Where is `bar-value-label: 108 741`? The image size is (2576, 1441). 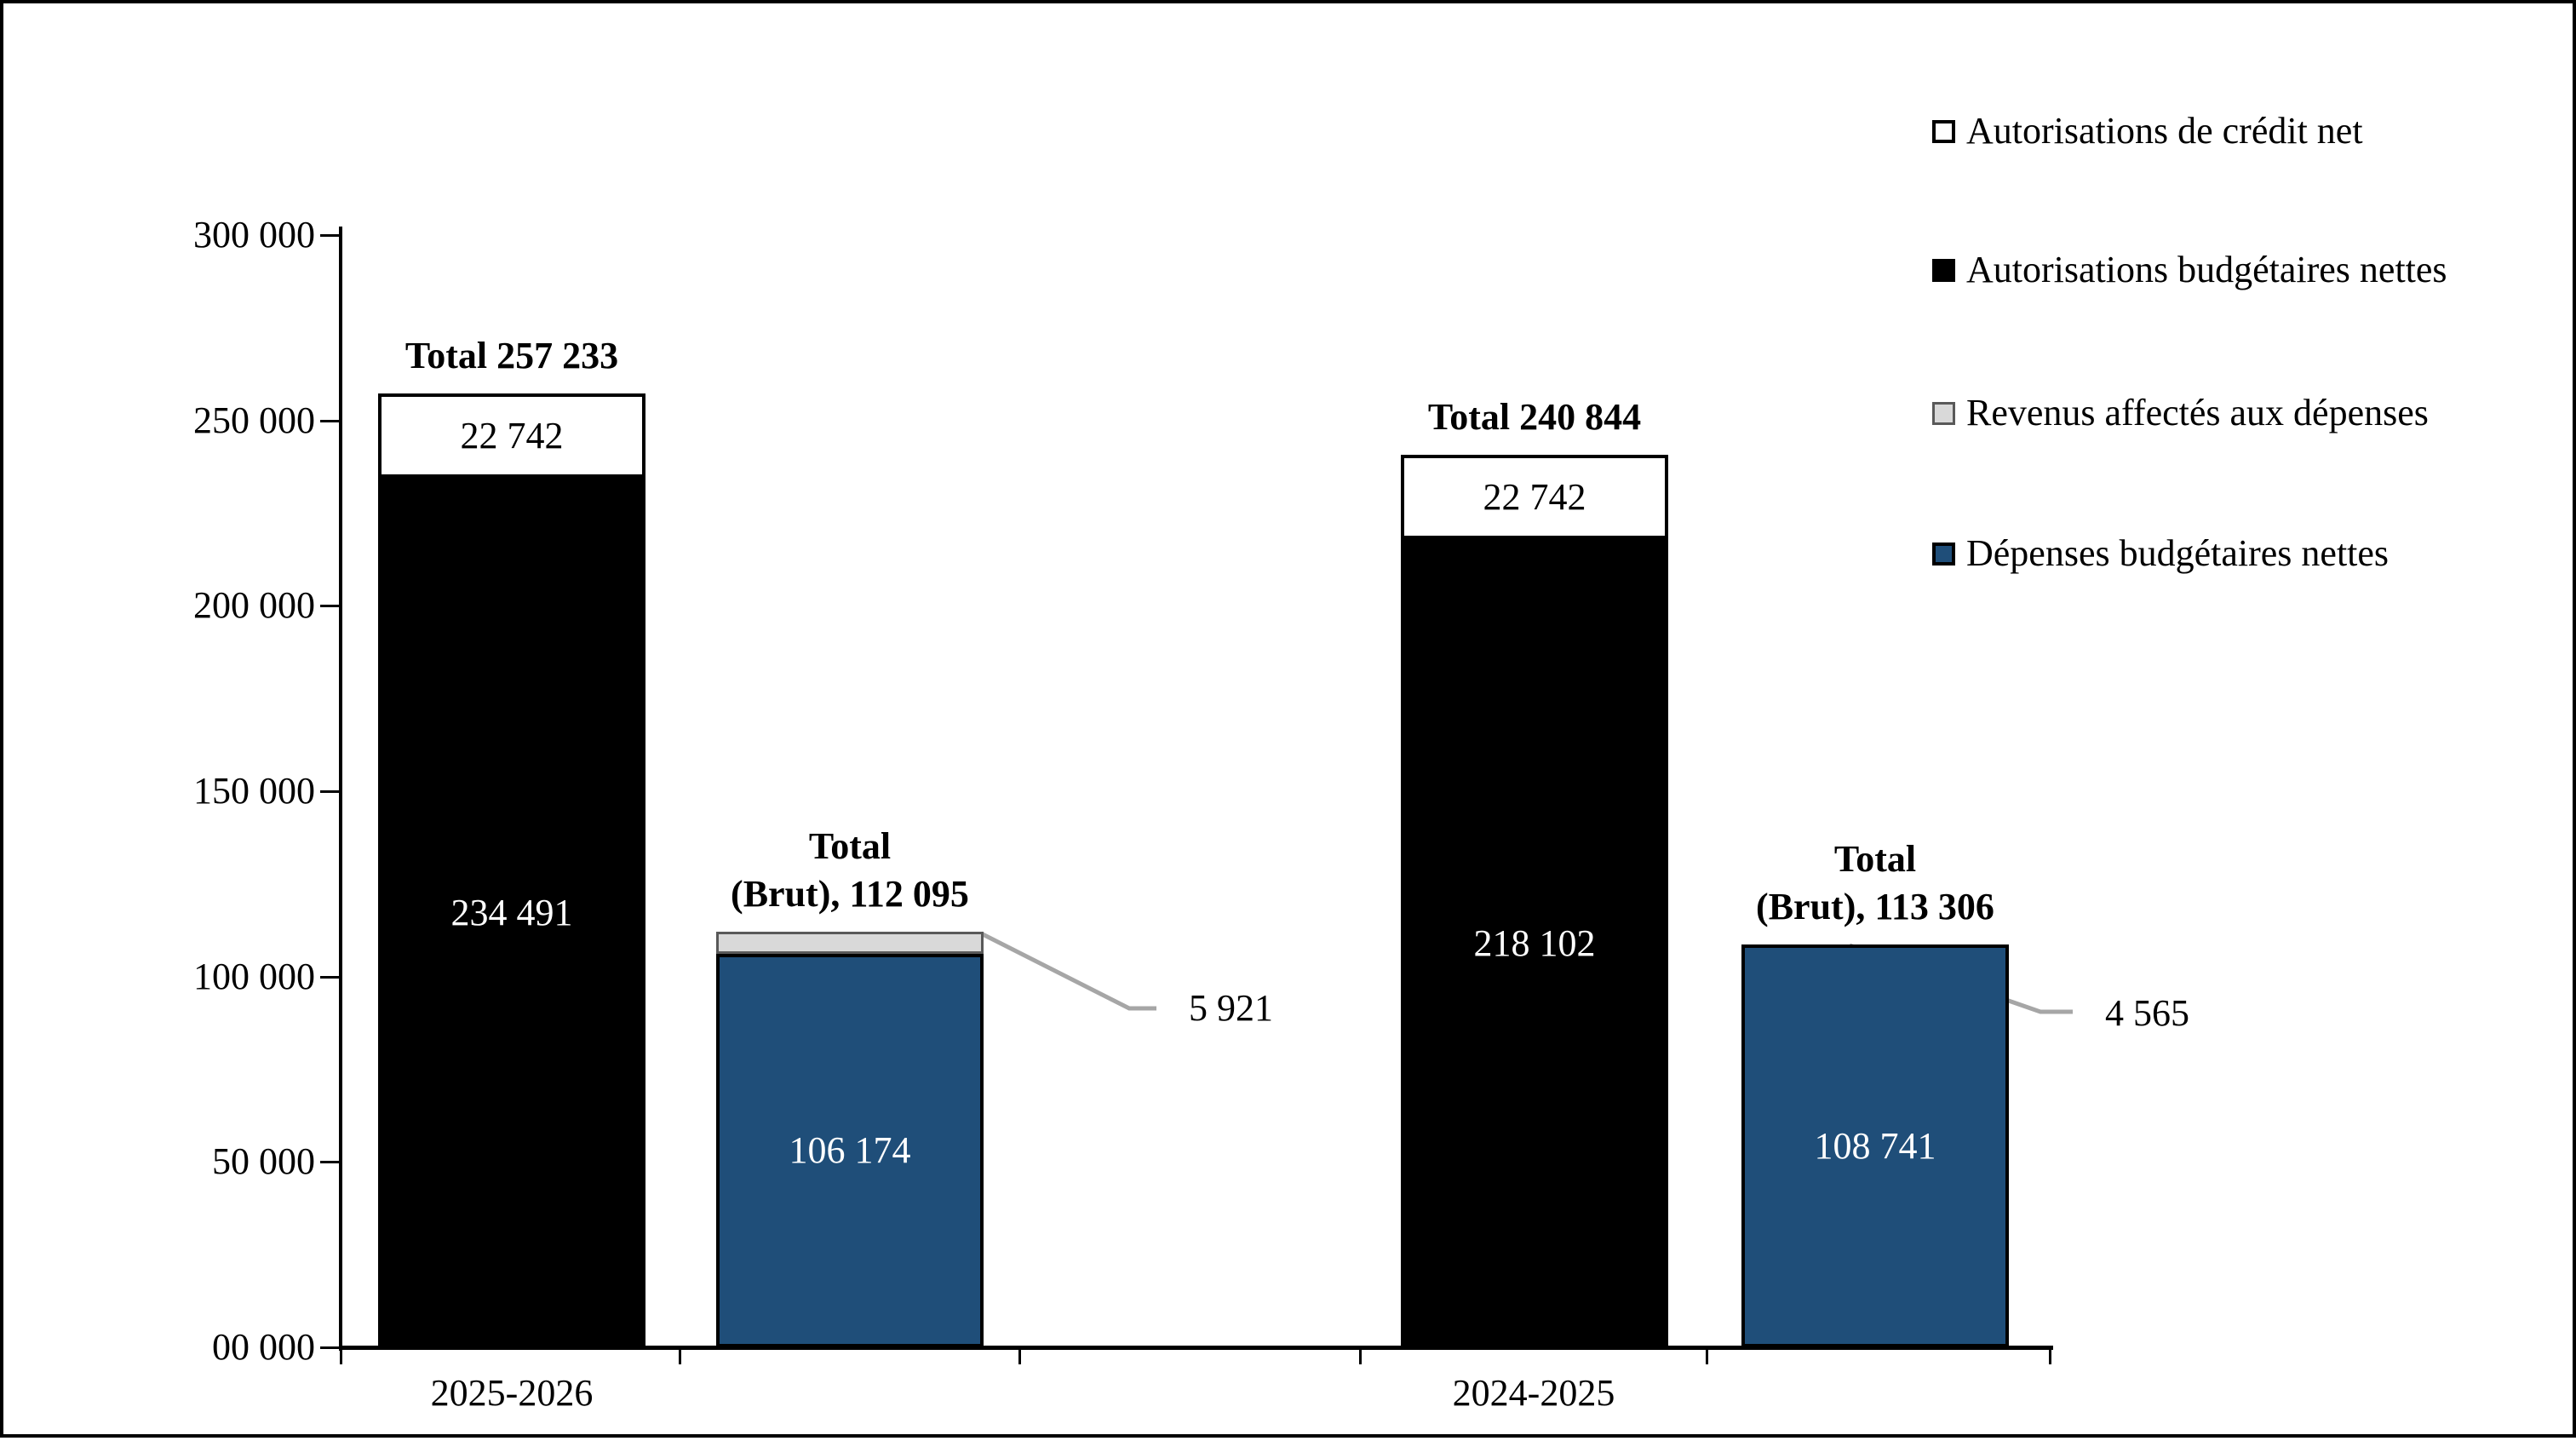
bar-value-label: 108 741 is located at coordinates (1875, 1145).